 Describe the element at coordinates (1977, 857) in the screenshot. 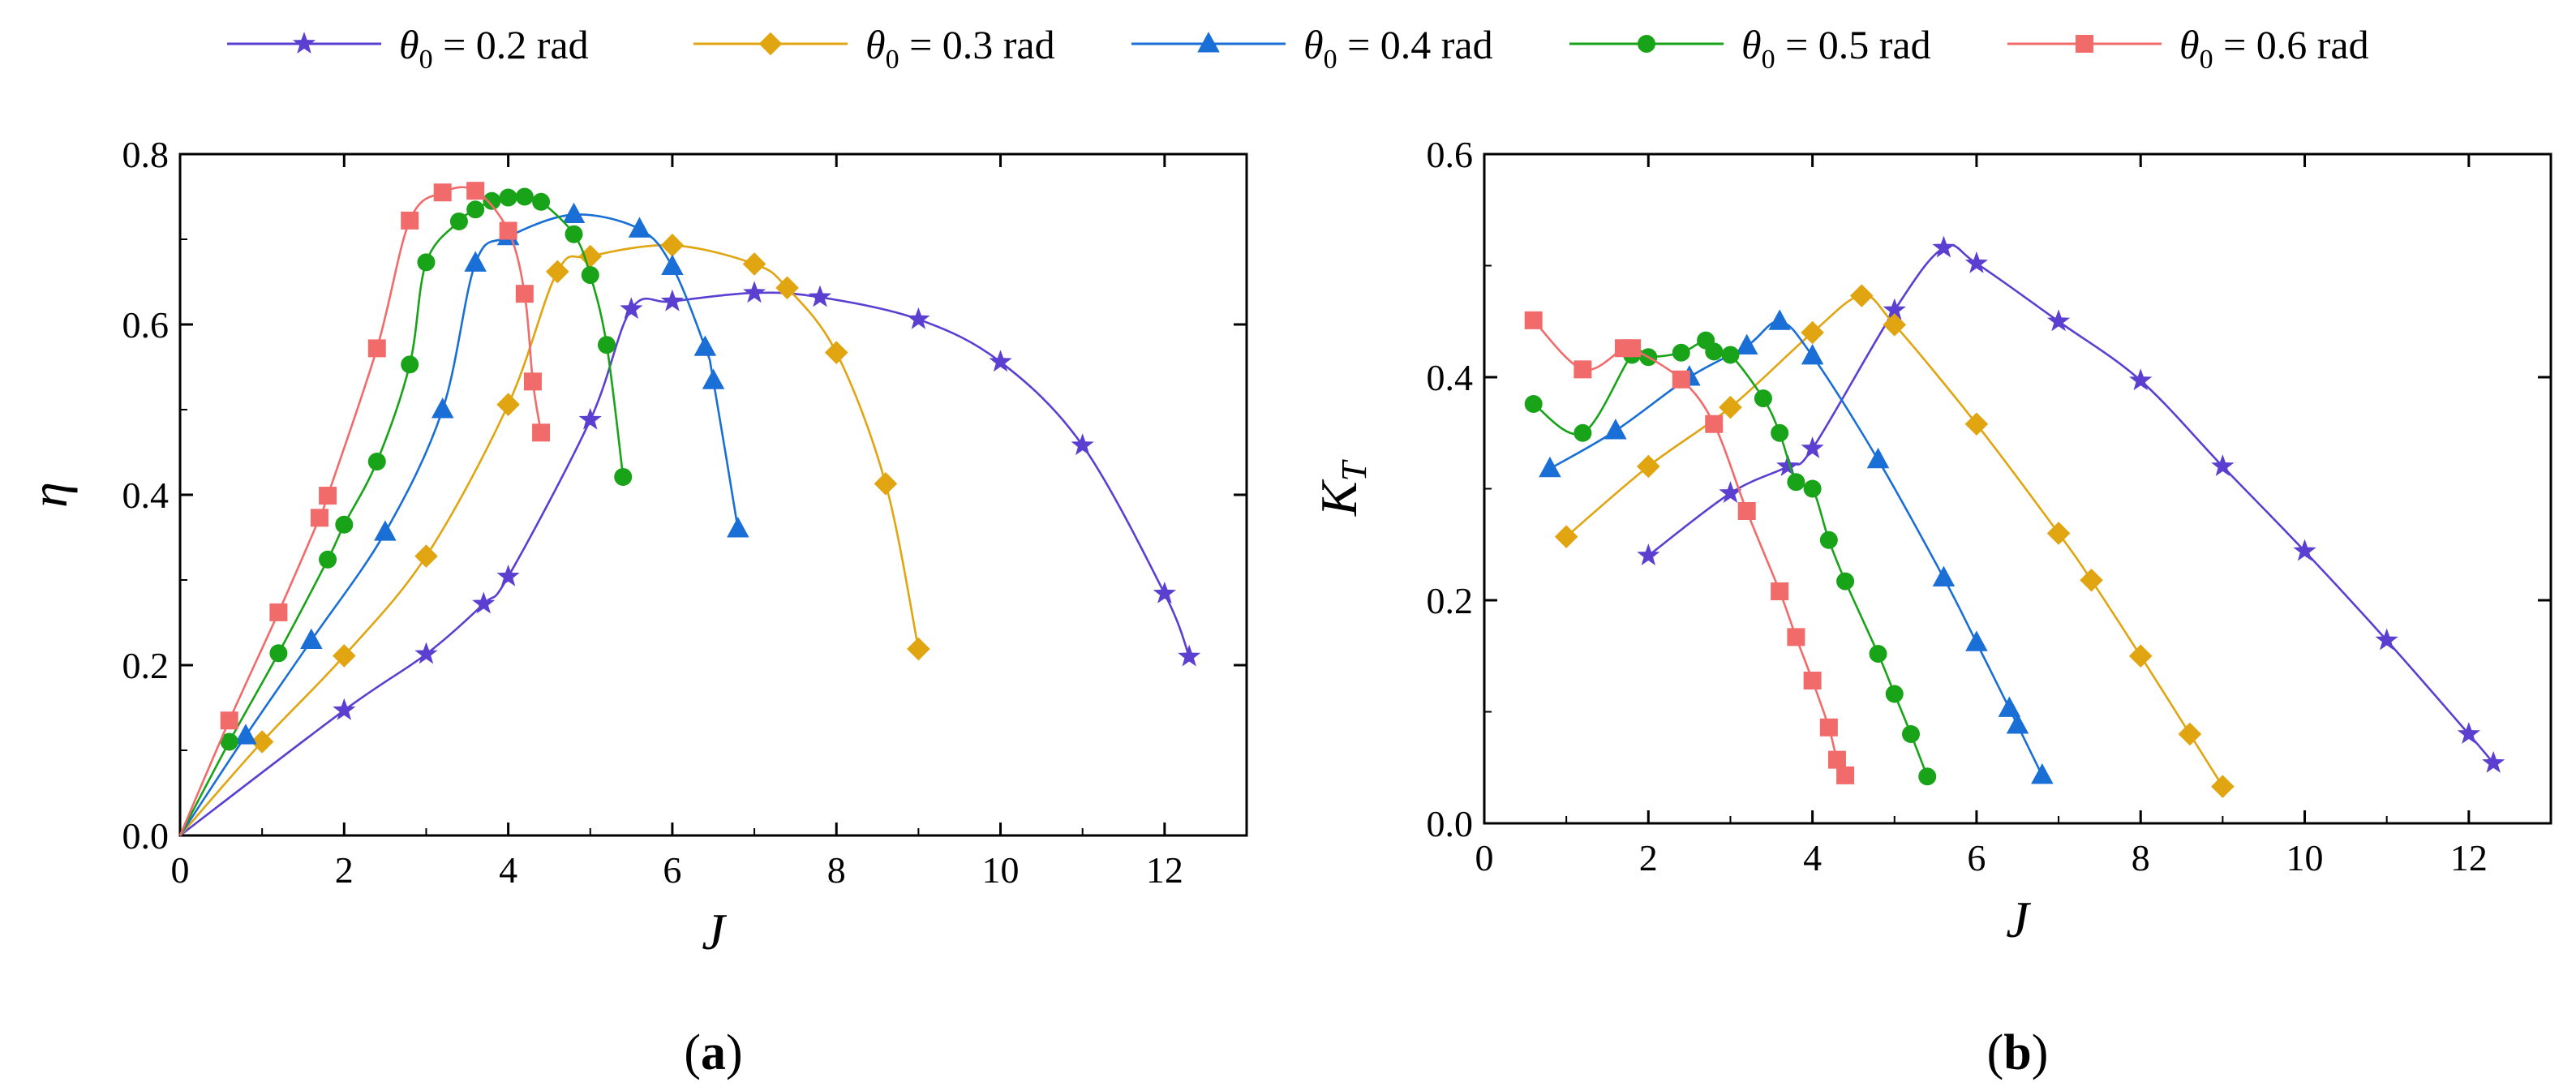

I see `x-tick-label: 6` at that location.